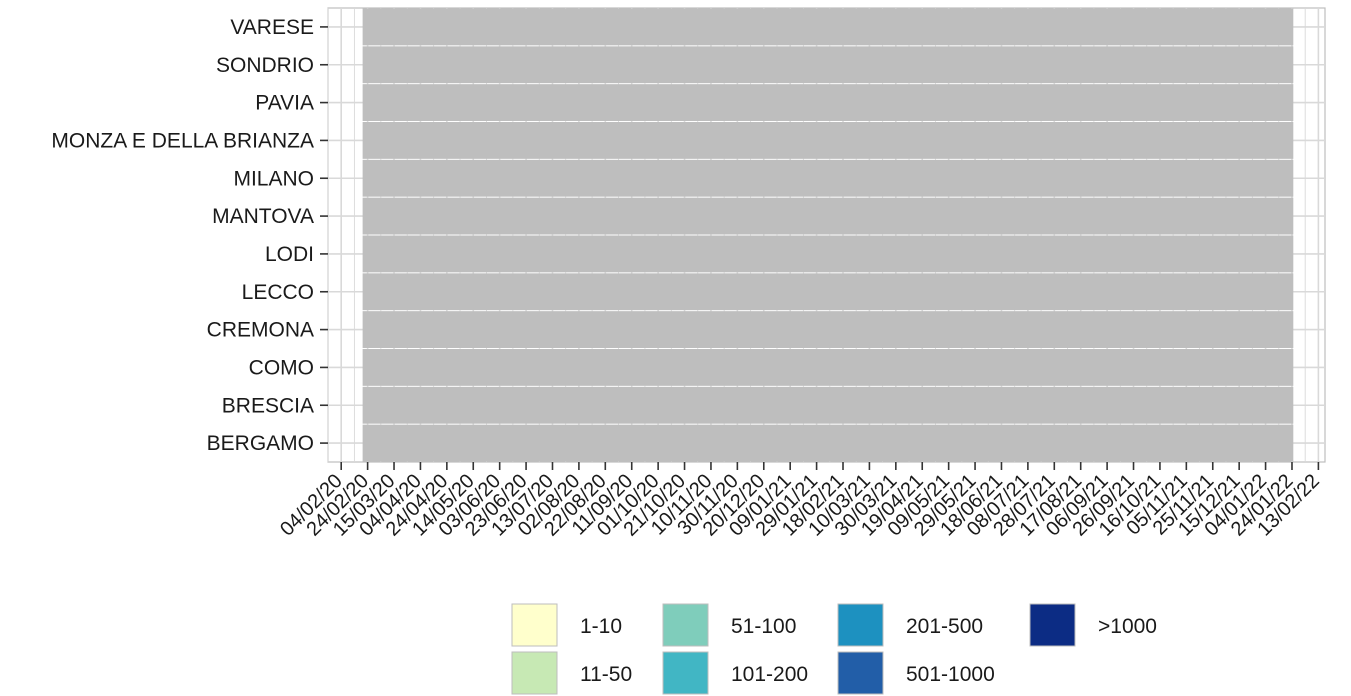 This screenshot has width=1351, height=696. I want to click on tile-lodi, so click(828, 254).